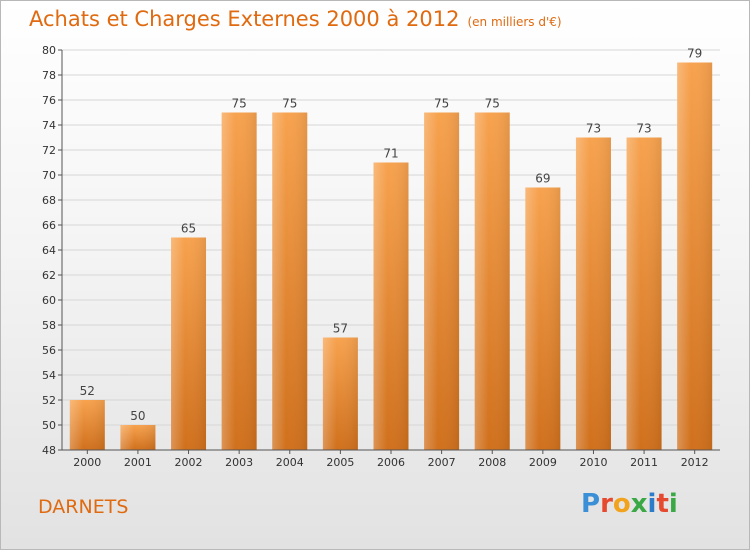 This screenshot has width=750, height=550. Describe the element at coordinates (49, 375) in the screenshot. I see `y-tick-label: 54` at that location.